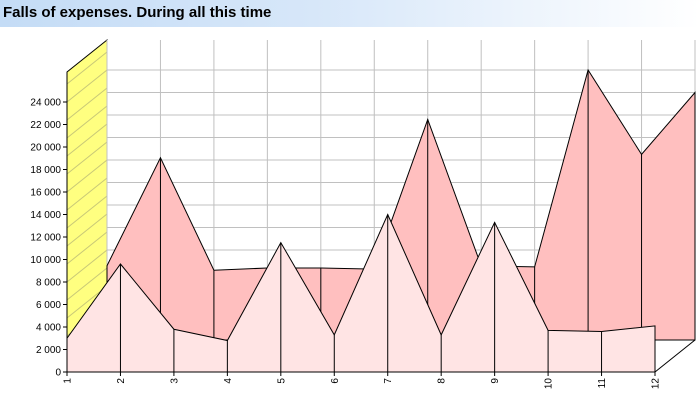 This screenshot has width=700, height=406. Describe the element at coordinates (48, 305) in the screenshot. I see `y-tick-label: 6 000` at that location.